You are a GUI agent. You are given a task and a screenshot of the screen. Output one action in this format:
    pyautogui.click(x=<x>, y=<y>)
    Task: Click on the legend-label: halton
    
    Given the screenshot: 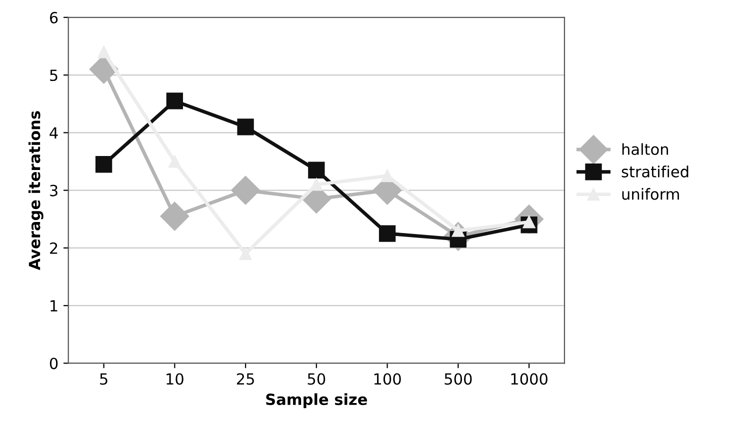 What is the action you would take?
    pyautogui.click(x=645, y=149)
    